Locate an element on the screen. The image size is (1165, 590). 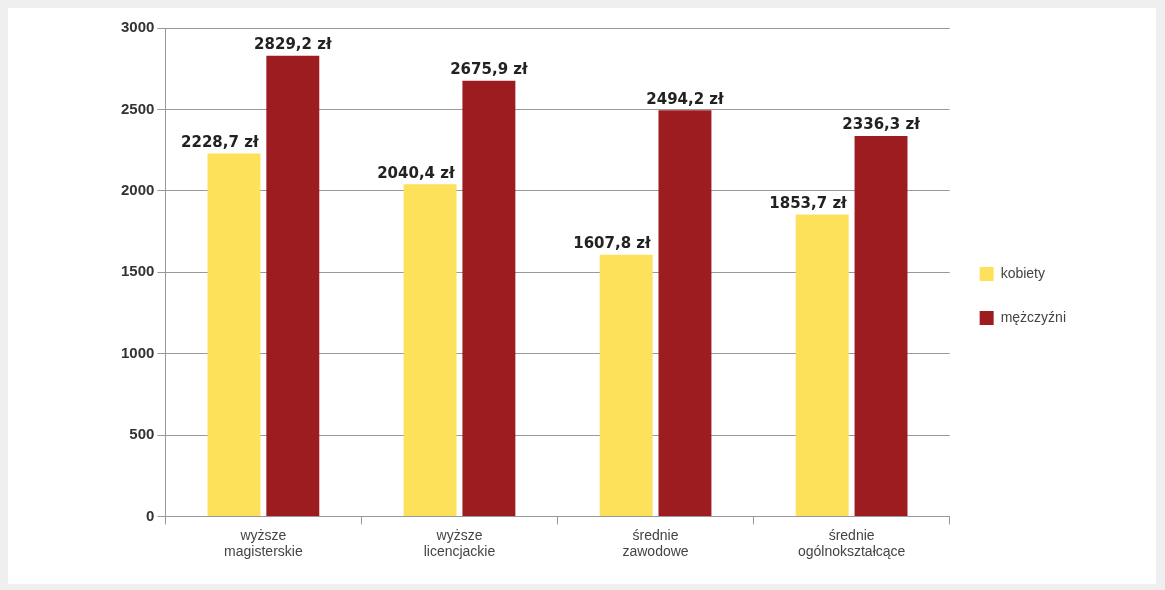
data-label: 1853,7 zł is located at coordinates (808, 203).